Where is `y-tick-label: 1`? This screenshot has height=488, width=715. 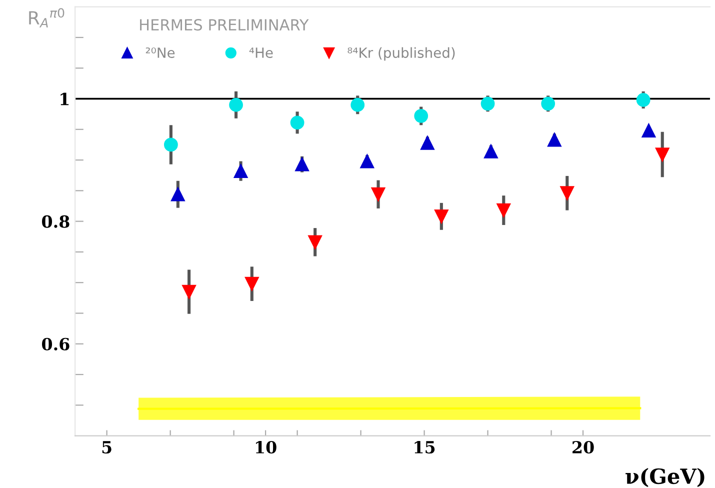
y-tick-label: 1 is located at coordinates (64, 99).